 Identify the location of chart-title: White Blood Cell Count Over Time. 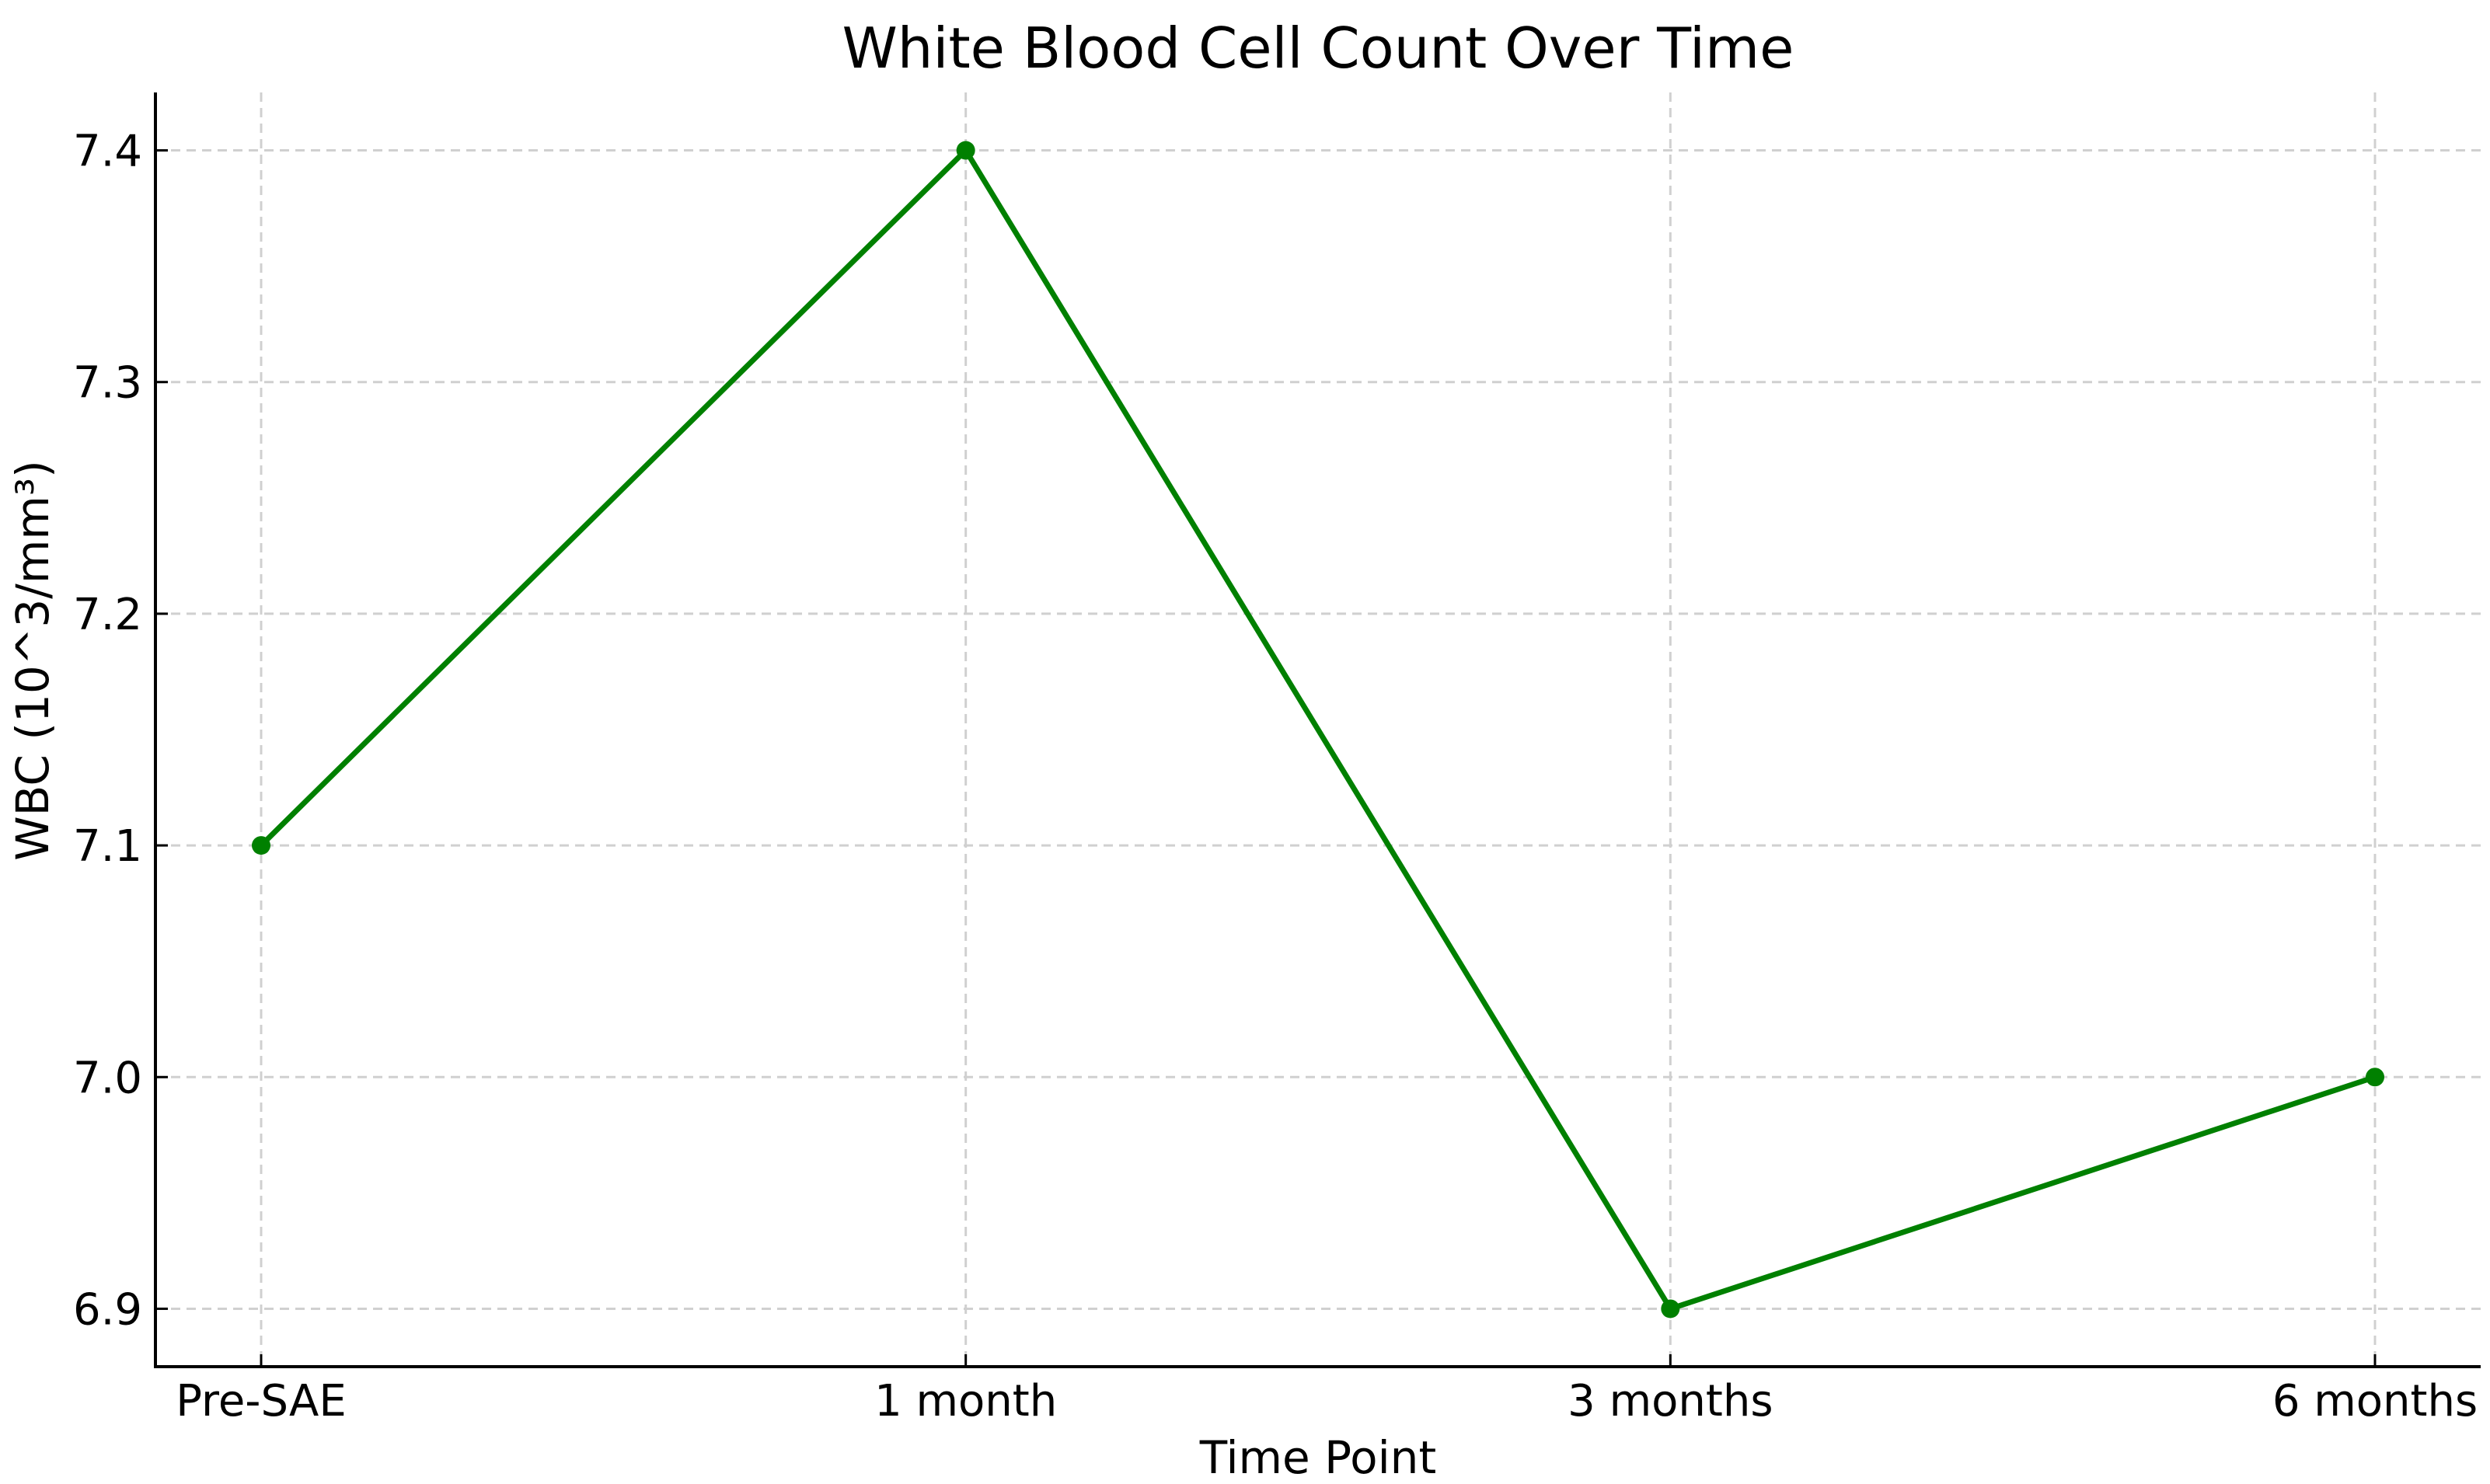
(1318, 48).